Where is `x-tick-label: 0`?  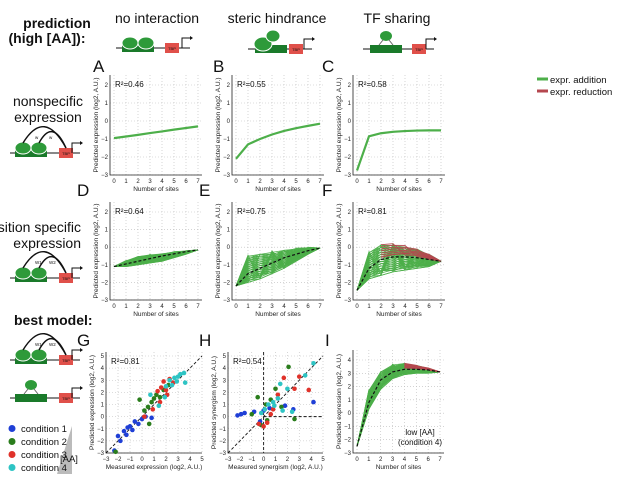
x-tick-label: 0 is located at coordinates (236, 182).